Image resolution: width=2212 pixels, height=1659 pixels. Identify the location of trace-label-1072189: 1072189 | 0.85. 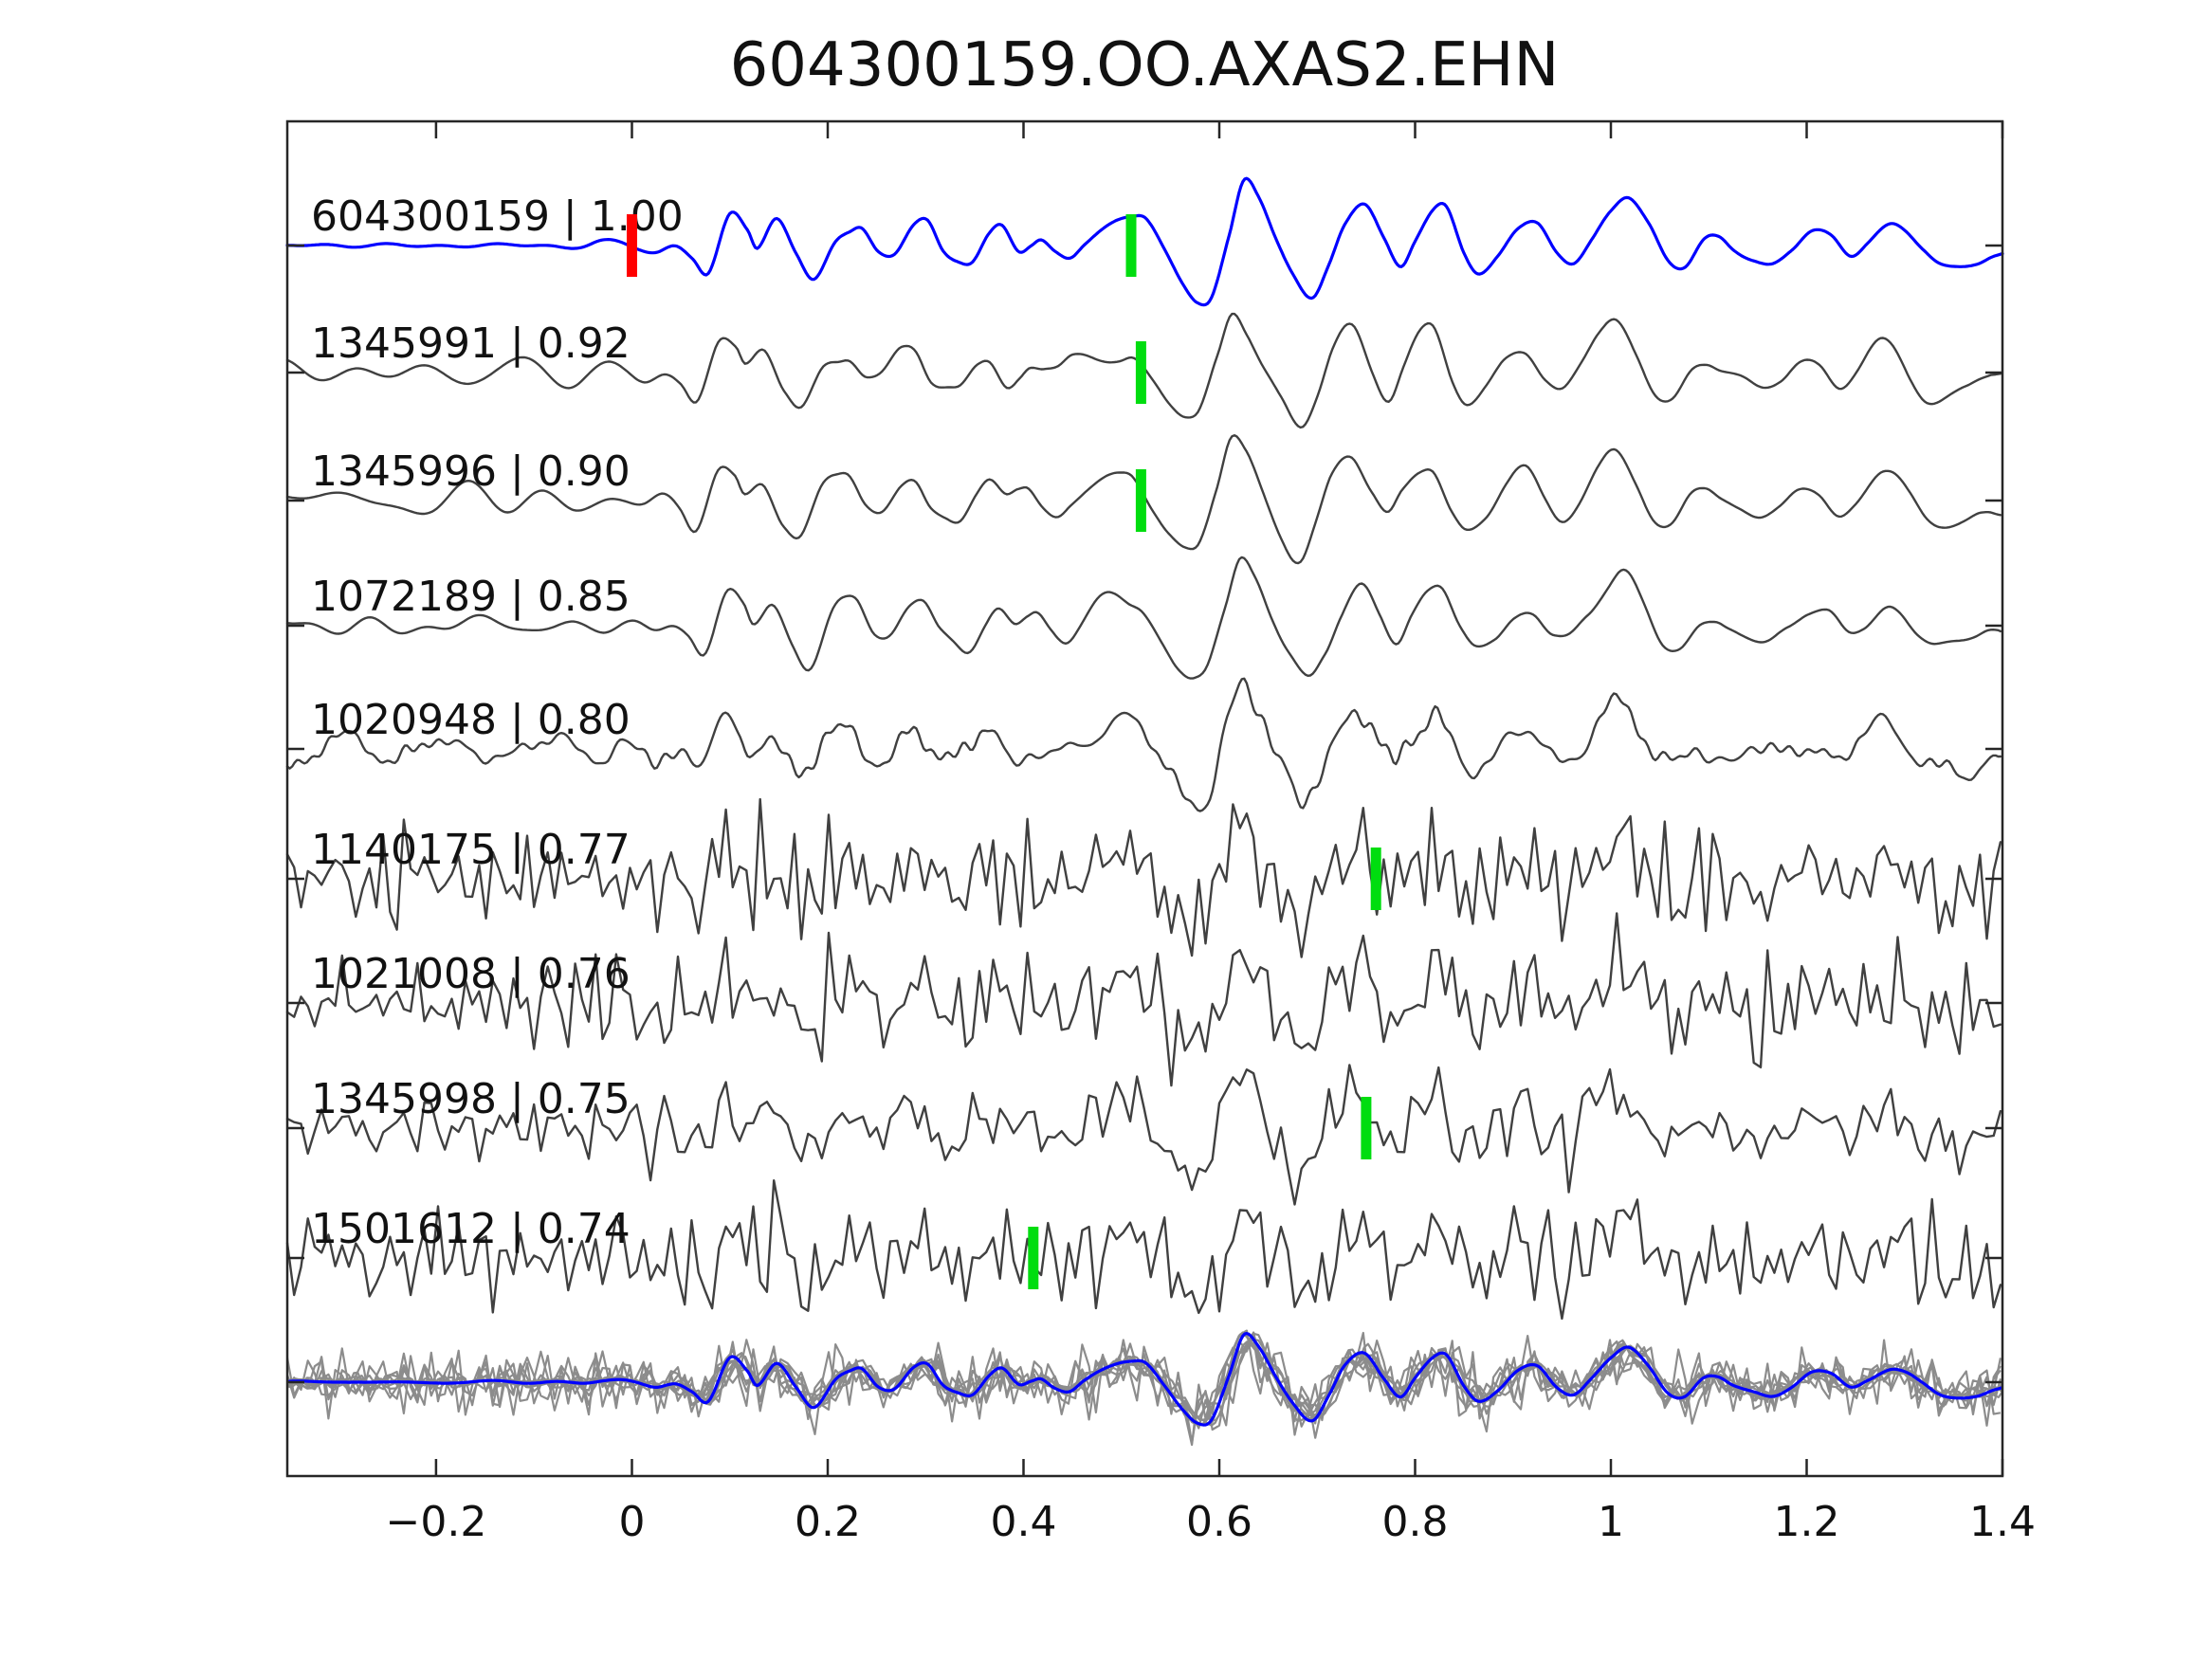
(471, 597).